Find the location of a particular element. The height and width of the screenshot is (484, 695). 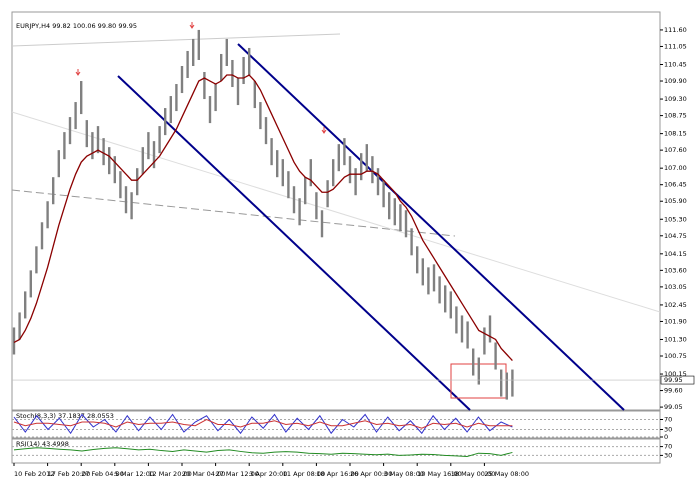

stoch-panel is located at coordinates (336, 424).